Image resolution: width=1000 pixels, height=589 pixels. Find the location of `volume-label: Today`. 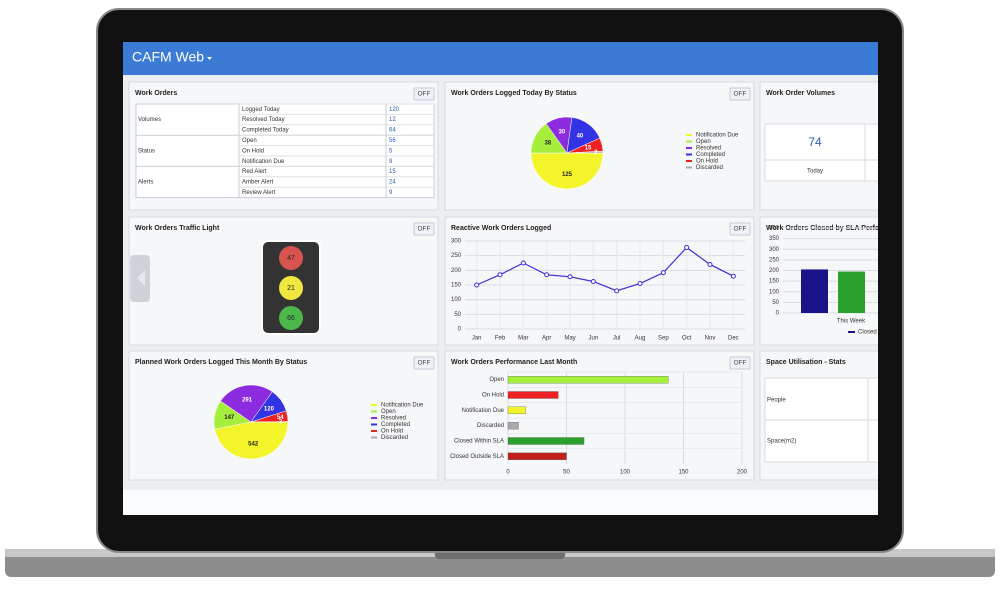

volume-label: Today is located at coordinates (815, 172).